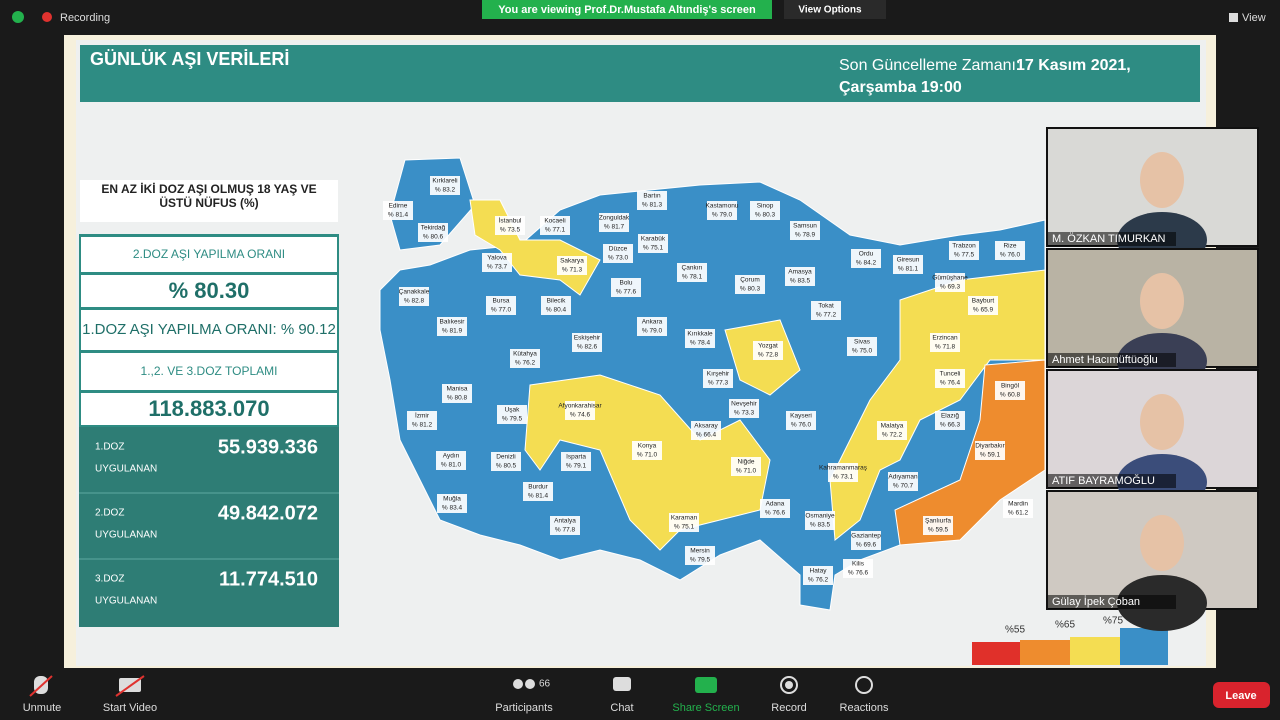 This screenshot has width=1280, height=720. I want to click on stats-row, so click(209, 330).